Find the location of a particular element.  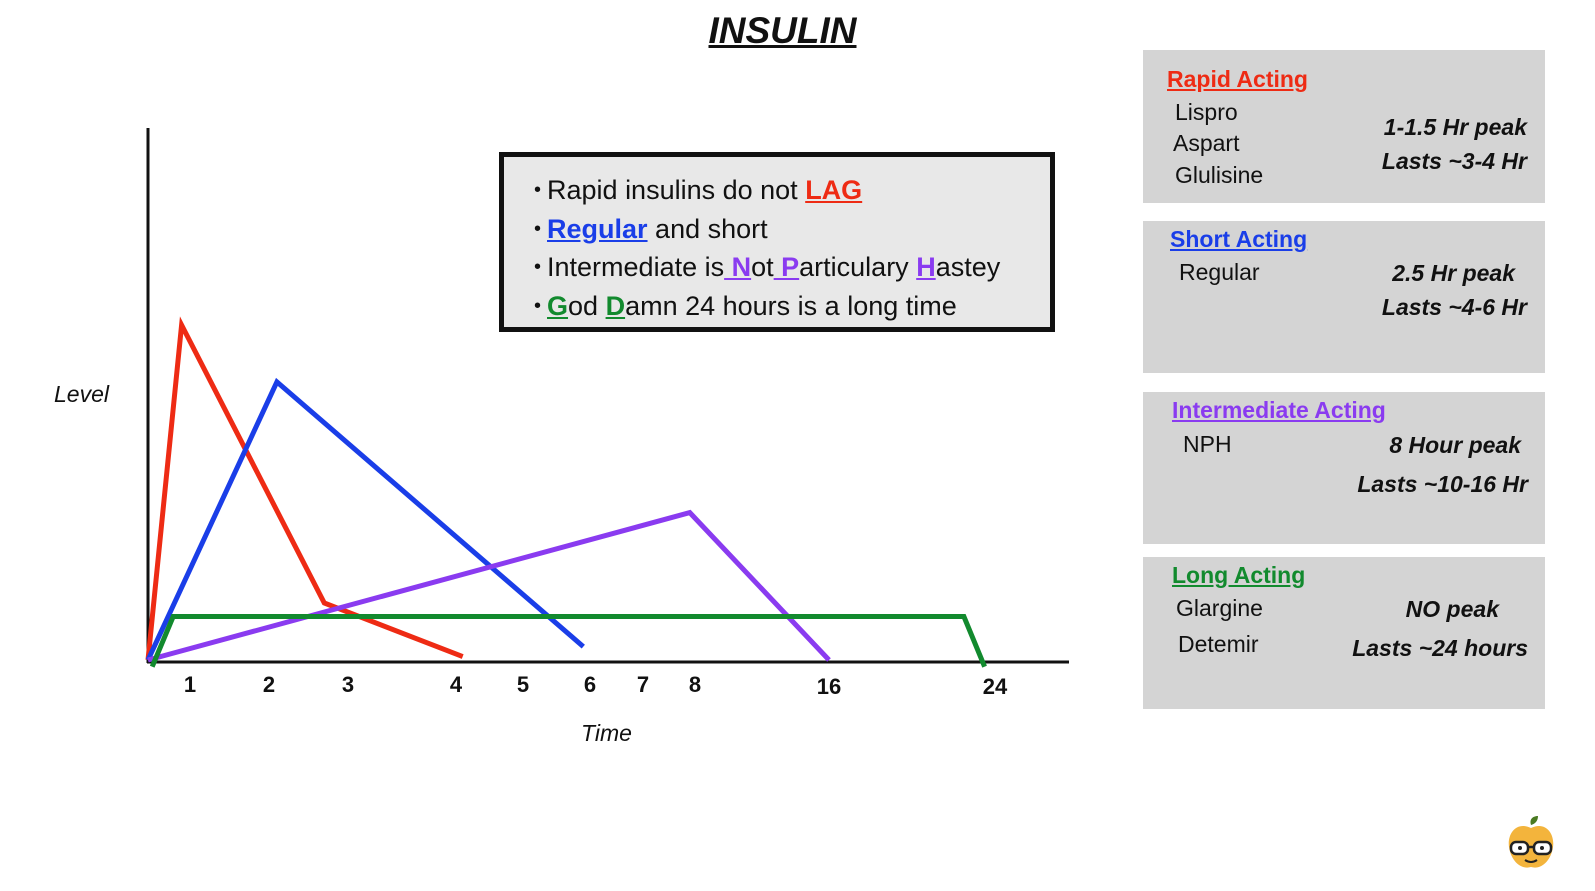

drug-name: Glargine is located at coordinates (1219, 608).